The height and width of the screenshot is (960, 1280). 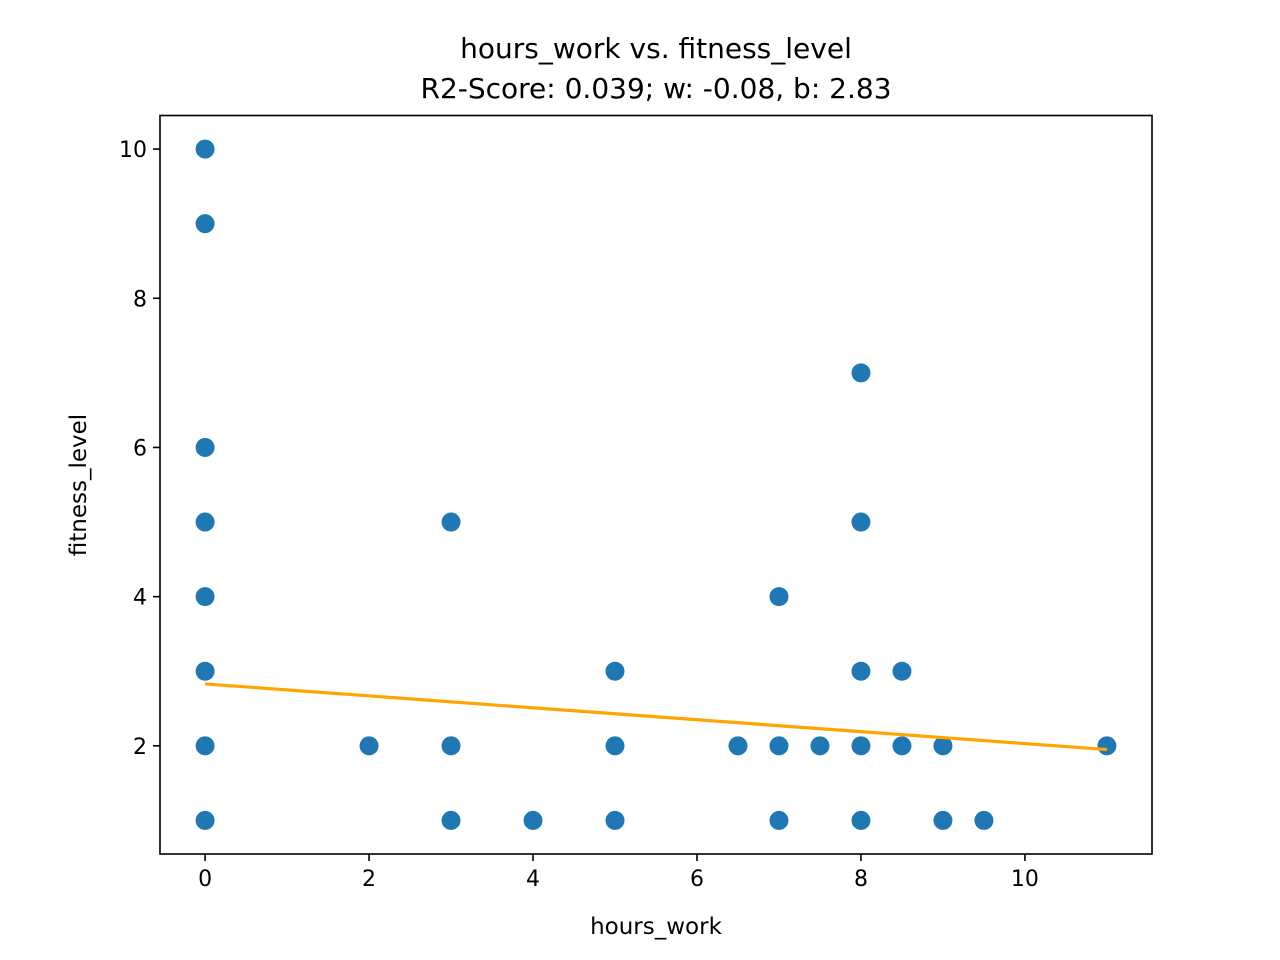 I want to click on x-axis: 0 2 4 6 8 10, so click(x=618, y=873).